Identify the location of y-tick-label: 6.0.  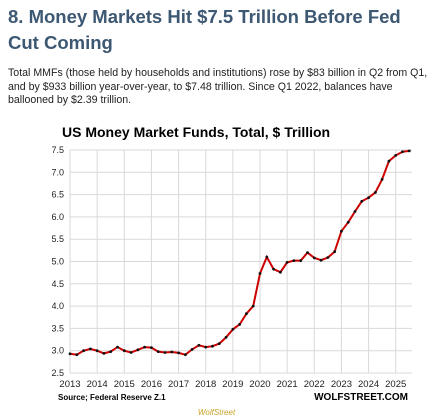
(58, 217).